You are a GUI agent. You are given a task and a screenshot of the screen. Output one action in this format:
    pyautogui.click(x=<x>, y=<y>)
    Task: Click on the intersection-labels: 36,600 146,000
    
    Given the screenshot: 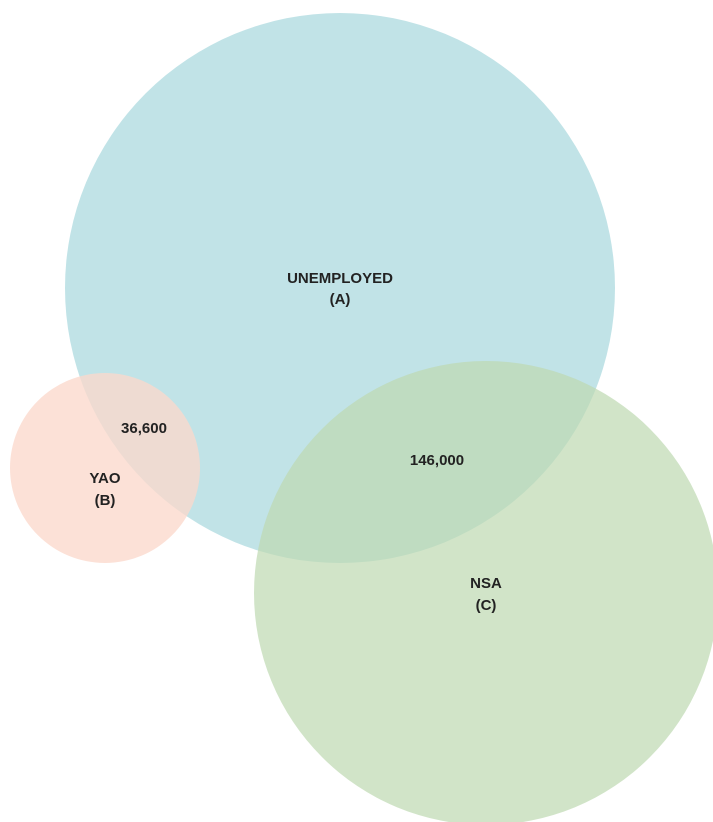 What is the action you would take?
    pyautogui.click(x=292, y=444)
    